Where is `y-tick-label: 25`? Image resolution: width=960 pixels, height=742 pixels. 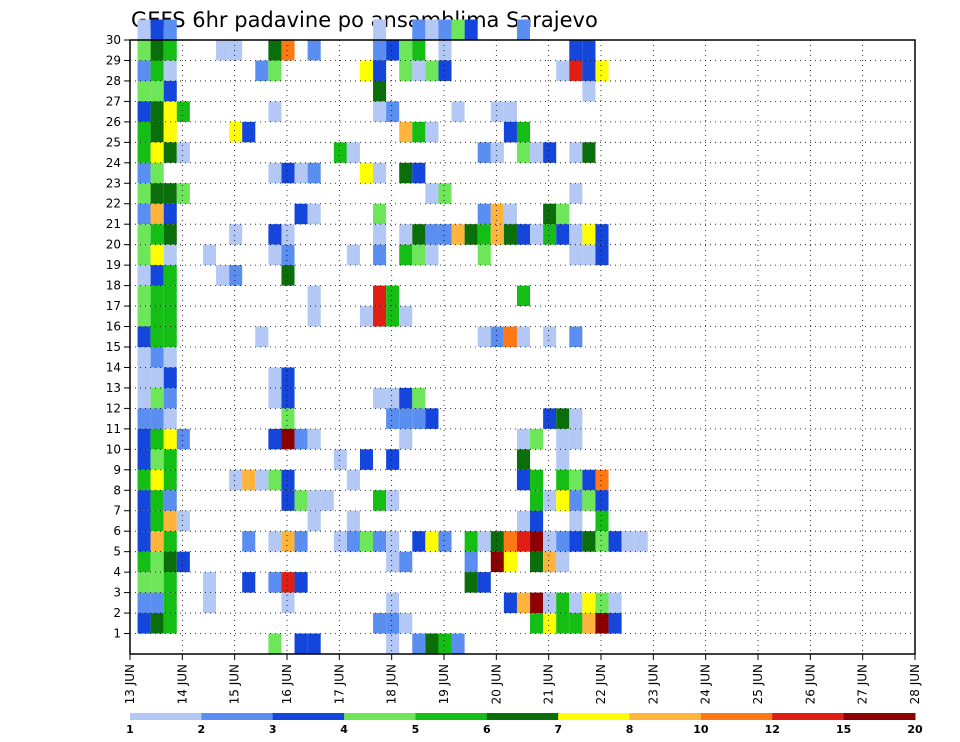 y-tick-label: 25 is located at coordinates (113, 142).